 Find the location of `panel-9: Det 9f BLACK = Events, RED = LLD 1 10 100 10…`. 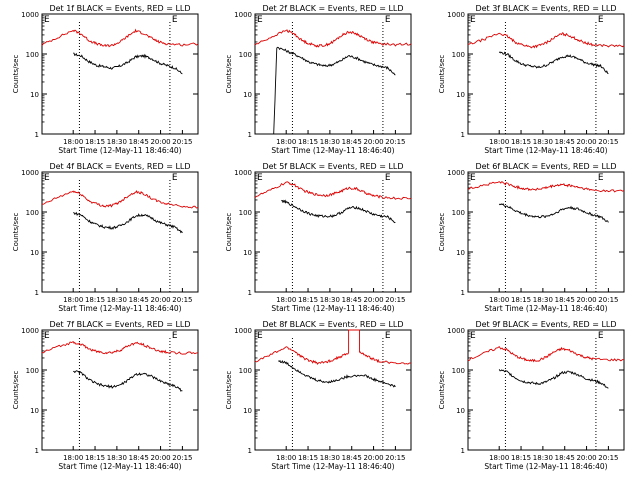

panel-9: Det 9f BLACK = Events, RED = LLD 1 10 100 10… is located at coordinates (531, 395).